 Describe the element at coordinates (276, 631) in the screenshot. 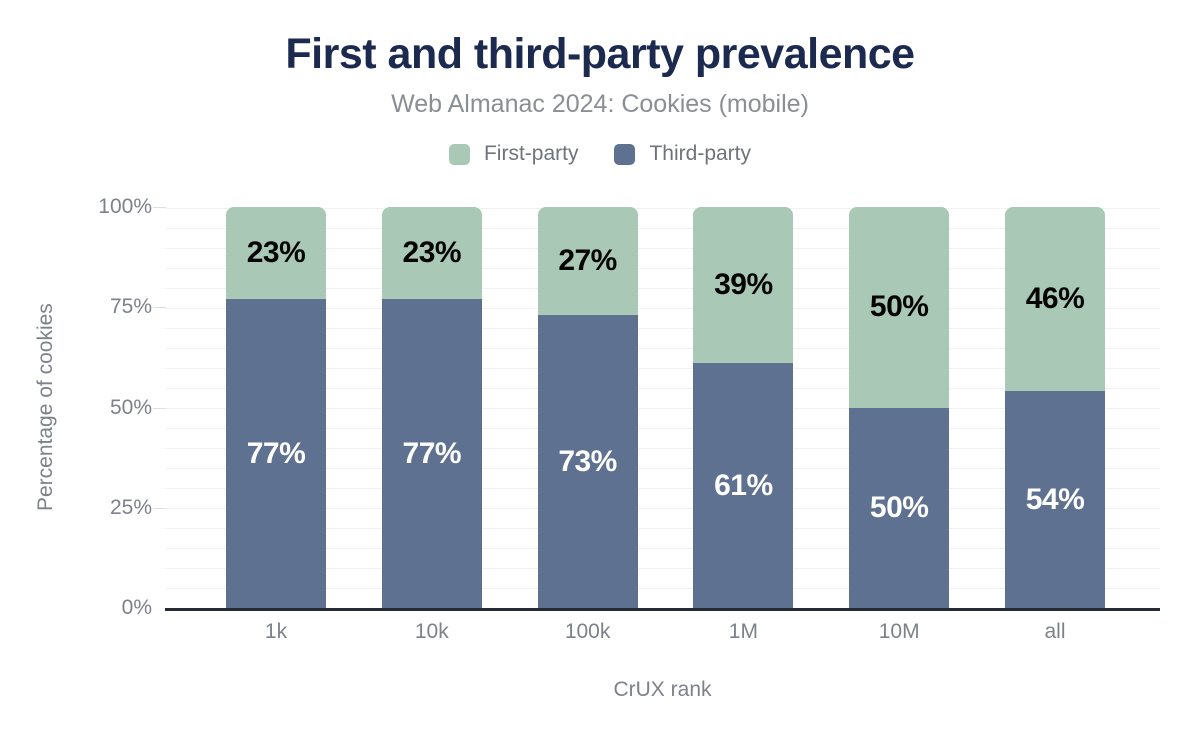

I see `x-tick-label: 1k` at that location.